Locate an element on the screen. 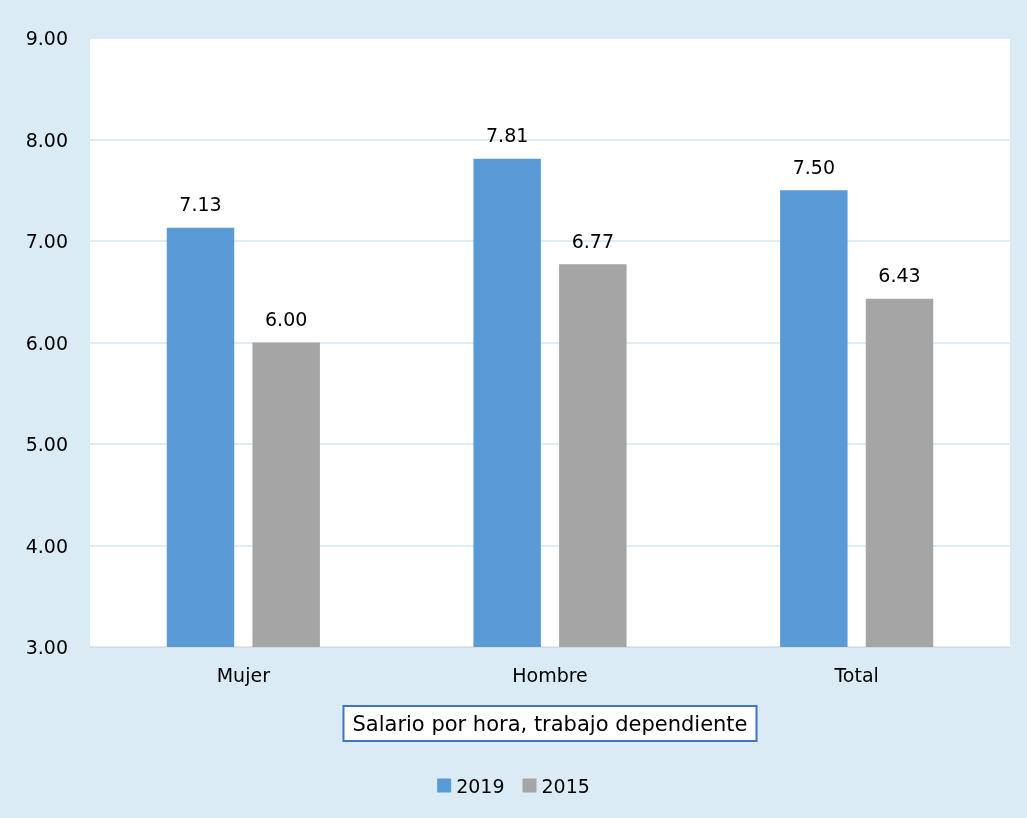  x-tick-label: Hombre is located at coordinates (550, 674).